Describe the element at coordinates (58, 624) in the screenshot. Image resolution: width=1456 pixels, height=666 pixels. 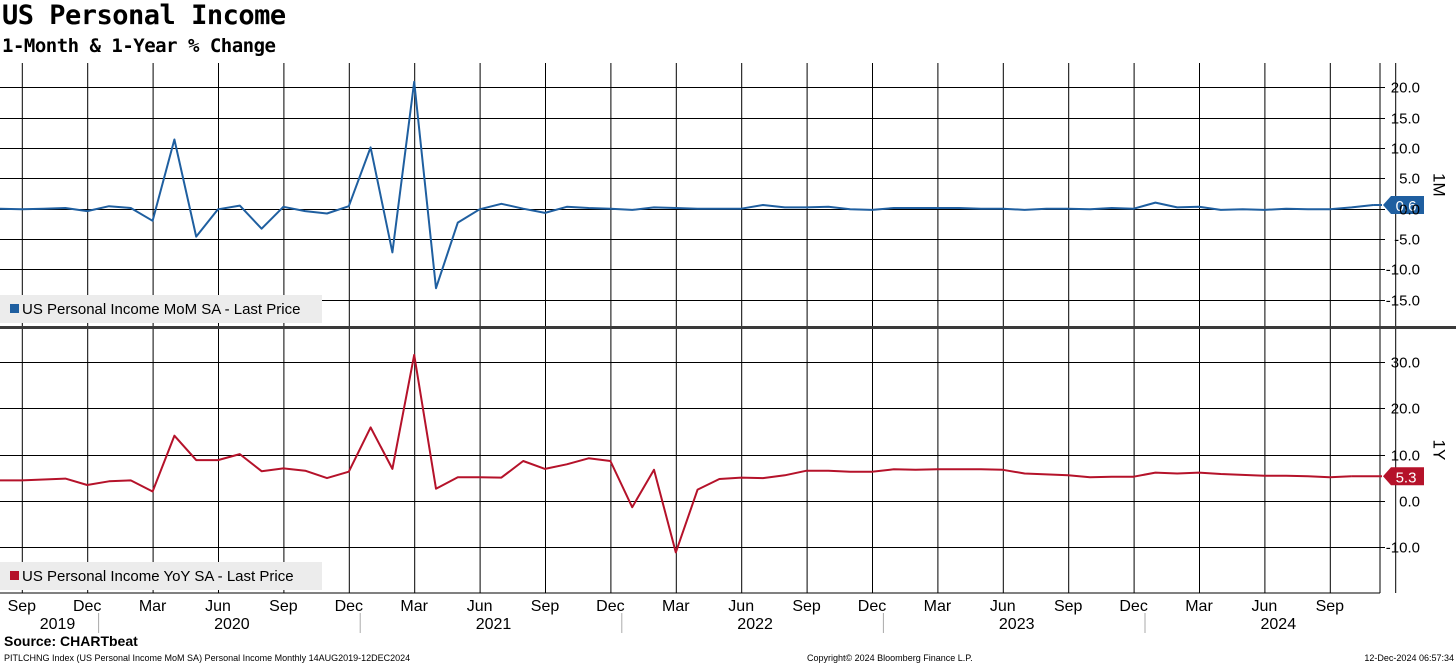
I see `x-year-label: 2019` at that location.